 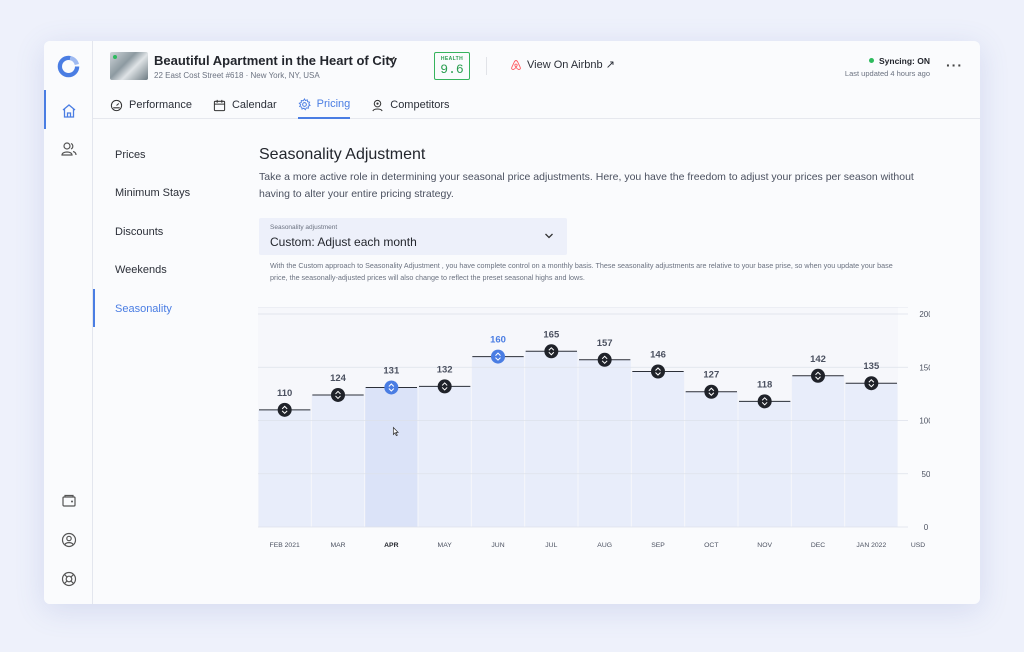 What do you see at coordinates (926, 527) in the screenshot?
I see `y-tick-label: 0` at bounding box center [926, 527].